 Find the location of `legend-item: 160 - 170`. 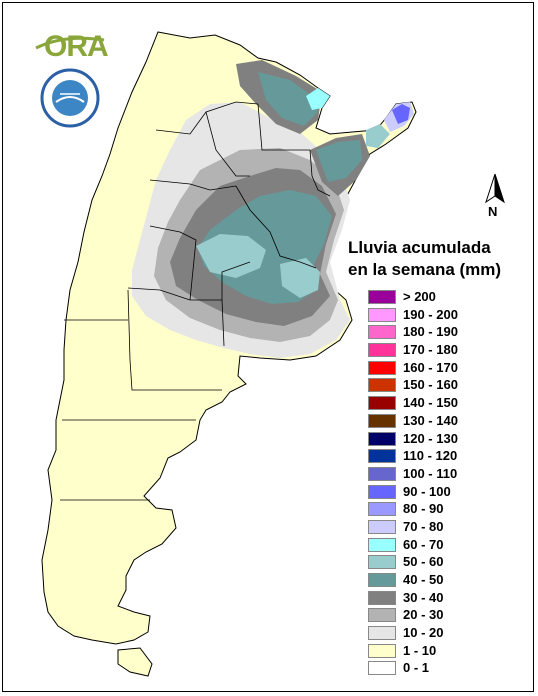

legend-item: 160 - 170 is located at coordinates (433, 368).